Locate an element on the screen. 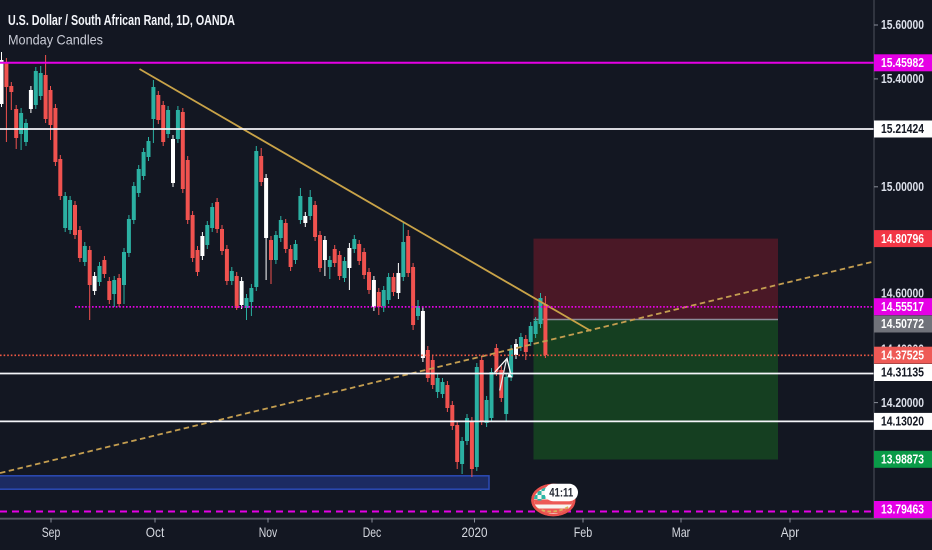 The width and height of the screenshot is (932, 550). svg-text: 15.21424 is located at coordinates (902, 129).